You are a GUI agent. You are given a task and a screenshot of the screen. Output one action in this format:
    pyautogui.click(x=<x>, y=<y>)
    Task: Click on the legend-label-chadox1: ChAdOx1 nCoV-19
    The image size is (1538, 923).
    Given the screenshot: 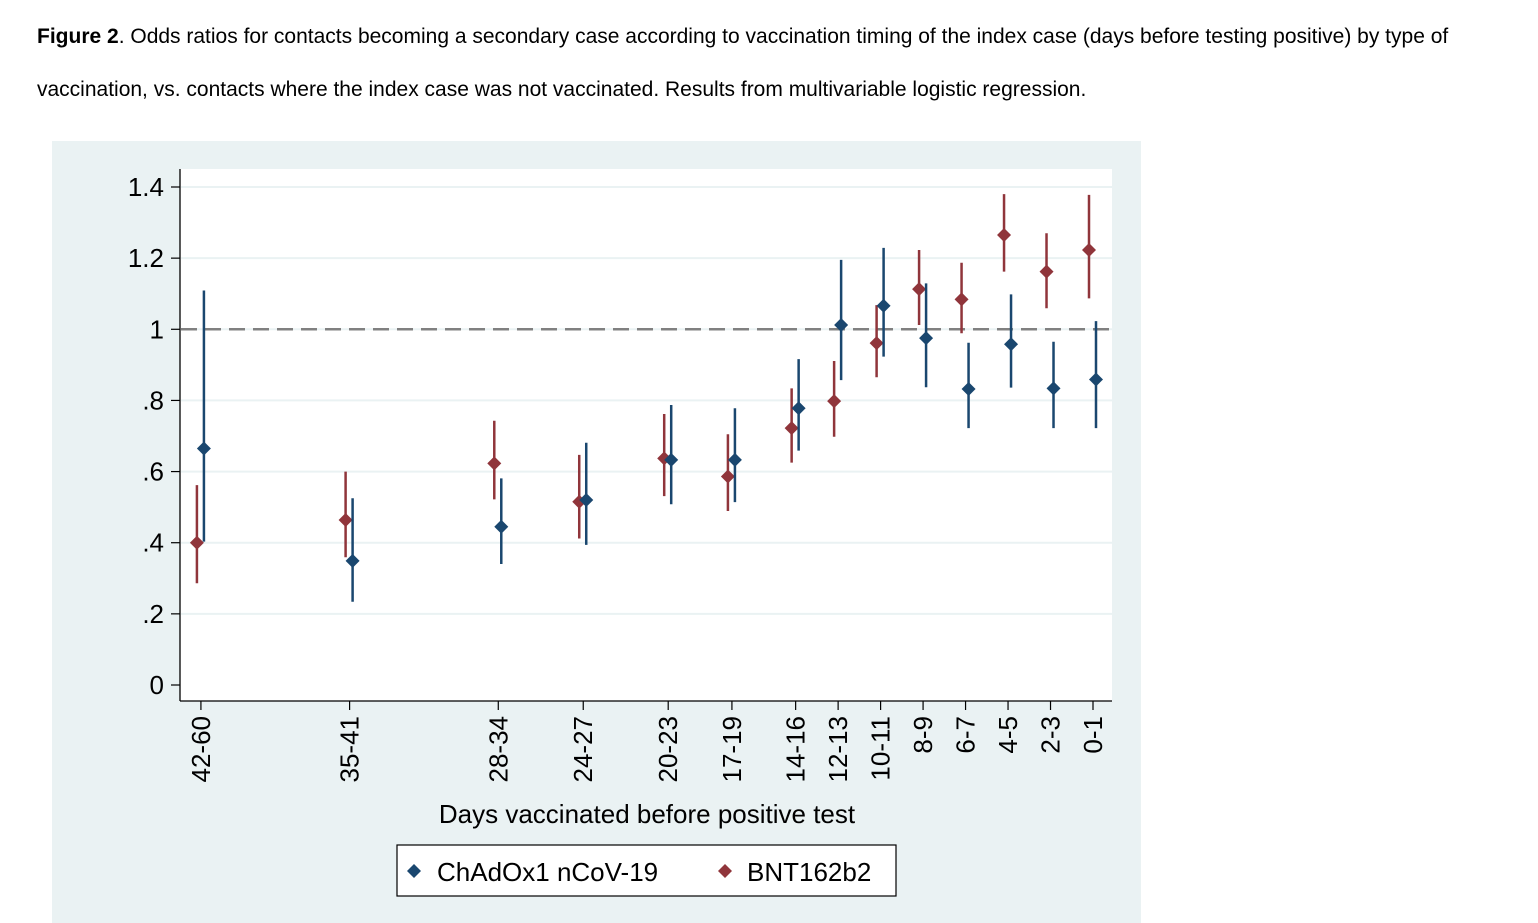 What is the action you would take?
    pyautogui.click(x=547, y=872)
    